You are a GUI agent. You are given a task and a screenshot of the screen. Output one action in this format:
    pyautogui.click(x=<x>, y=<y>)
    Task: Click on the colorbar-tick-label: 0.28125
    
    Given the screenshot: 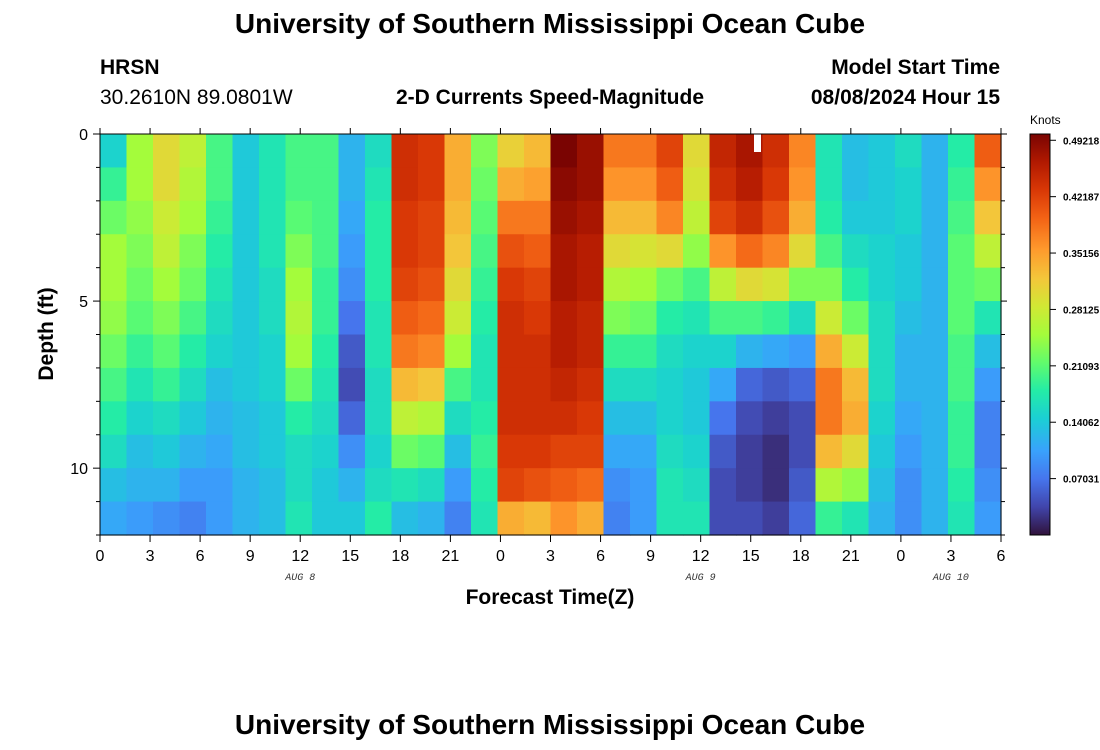 What is the action you would take?
    pyautogui.click(x=1081, y=310)
    